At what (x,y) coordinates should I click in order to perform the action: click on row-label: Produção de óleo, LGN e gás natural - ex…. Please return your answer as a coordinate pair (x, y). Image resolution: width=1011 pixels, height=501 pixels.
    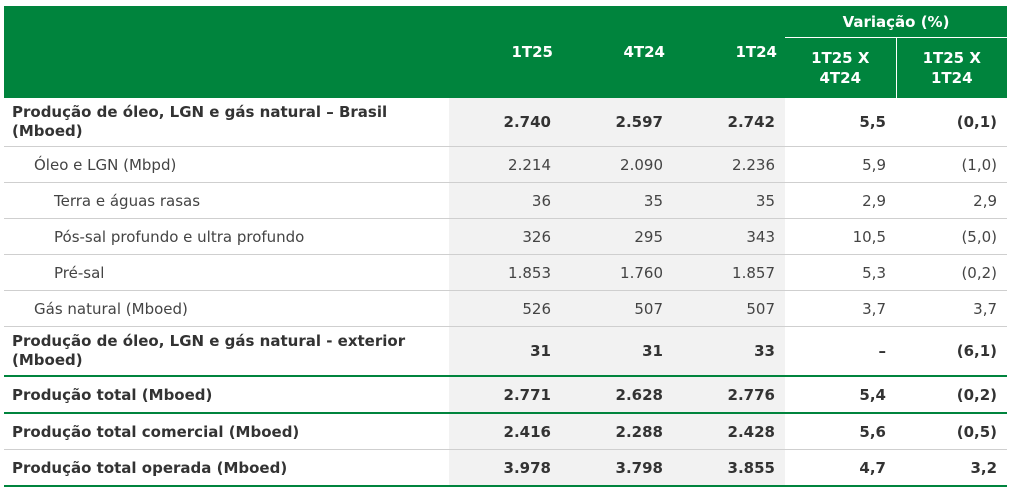
    Looking at the image, I should click on (226, 351).